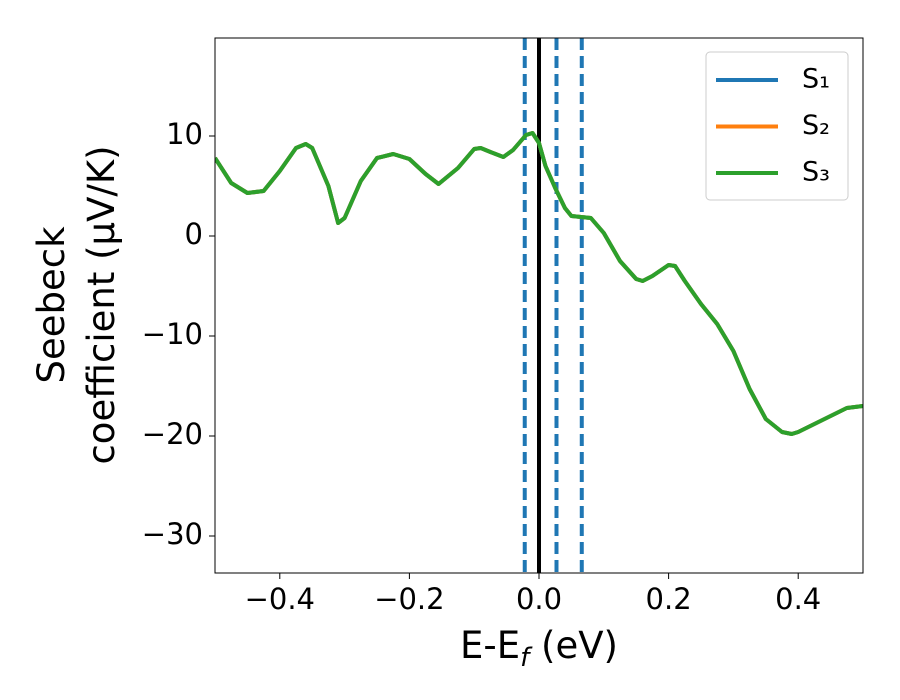 The width and height of the screenshot is (900, 700). What do you see at coordinates (816, 172) in the screenshot?
I see `legend-label: S₃` at bounding box center [816, 172].